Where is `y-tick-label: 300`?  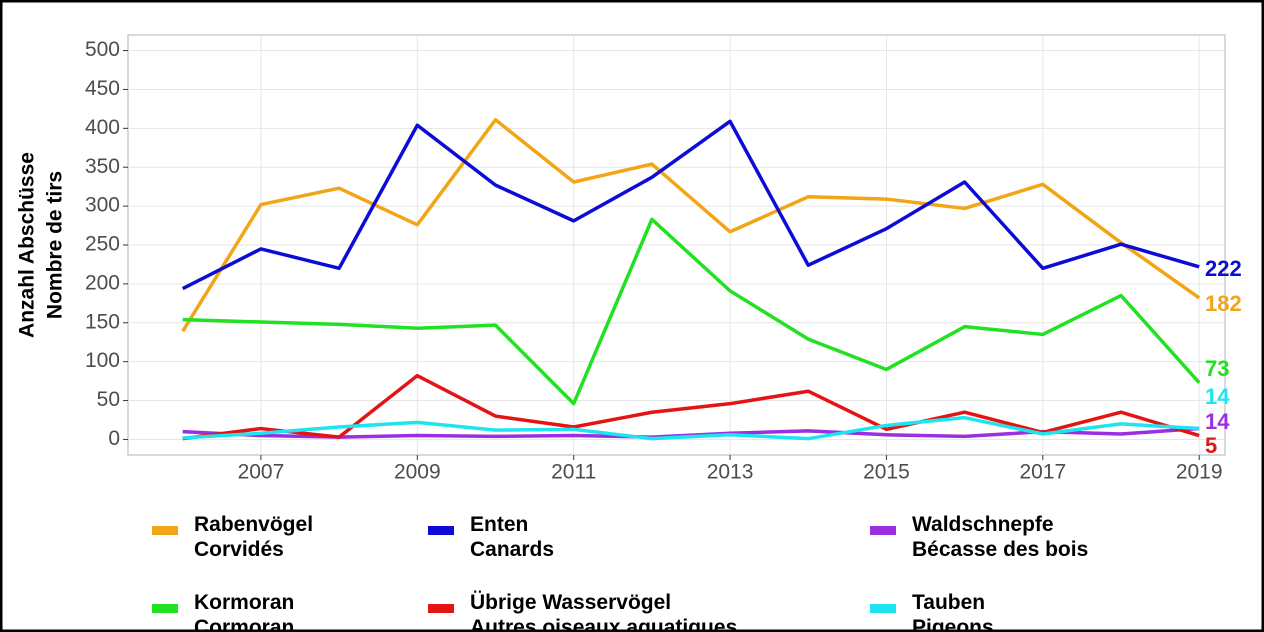
y-tick-label: 300 is located at coordinates (102, 205).